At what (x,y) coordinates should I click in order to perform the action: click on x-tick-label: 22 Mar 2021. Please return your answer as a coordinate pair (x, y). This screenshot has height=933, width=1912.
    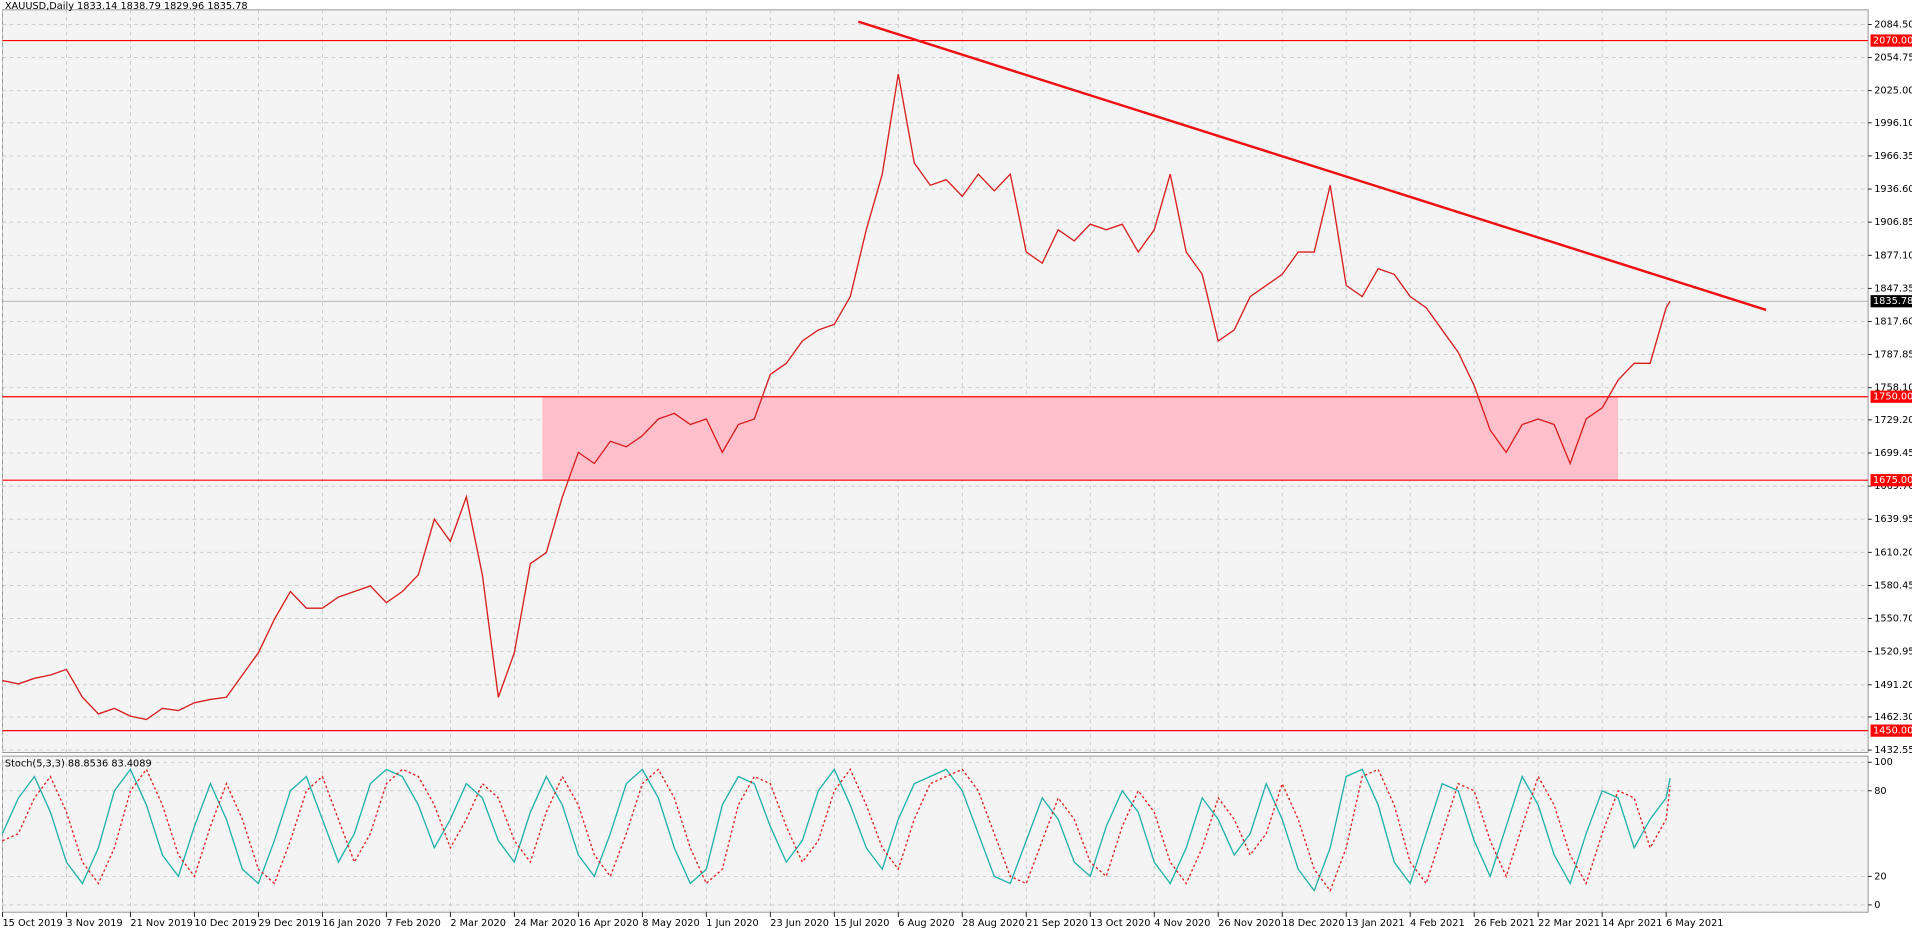
    Looking at the image, I should click on (1569, 923).